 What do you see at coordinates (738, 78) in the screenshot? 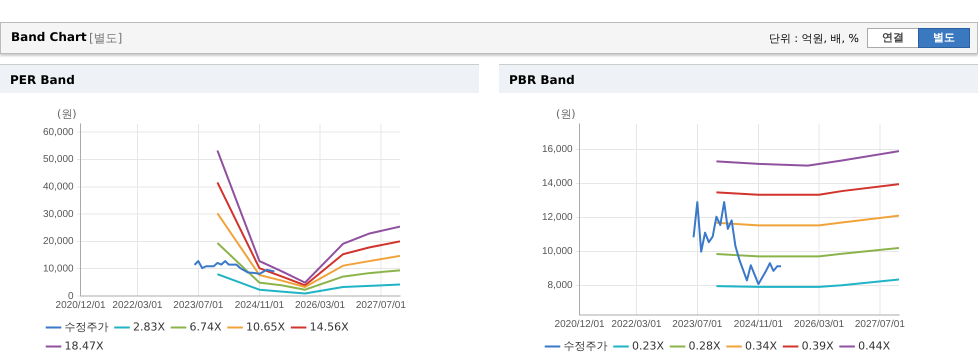
I see `chart-title: PBR Band` at bounding box center [738, 78].